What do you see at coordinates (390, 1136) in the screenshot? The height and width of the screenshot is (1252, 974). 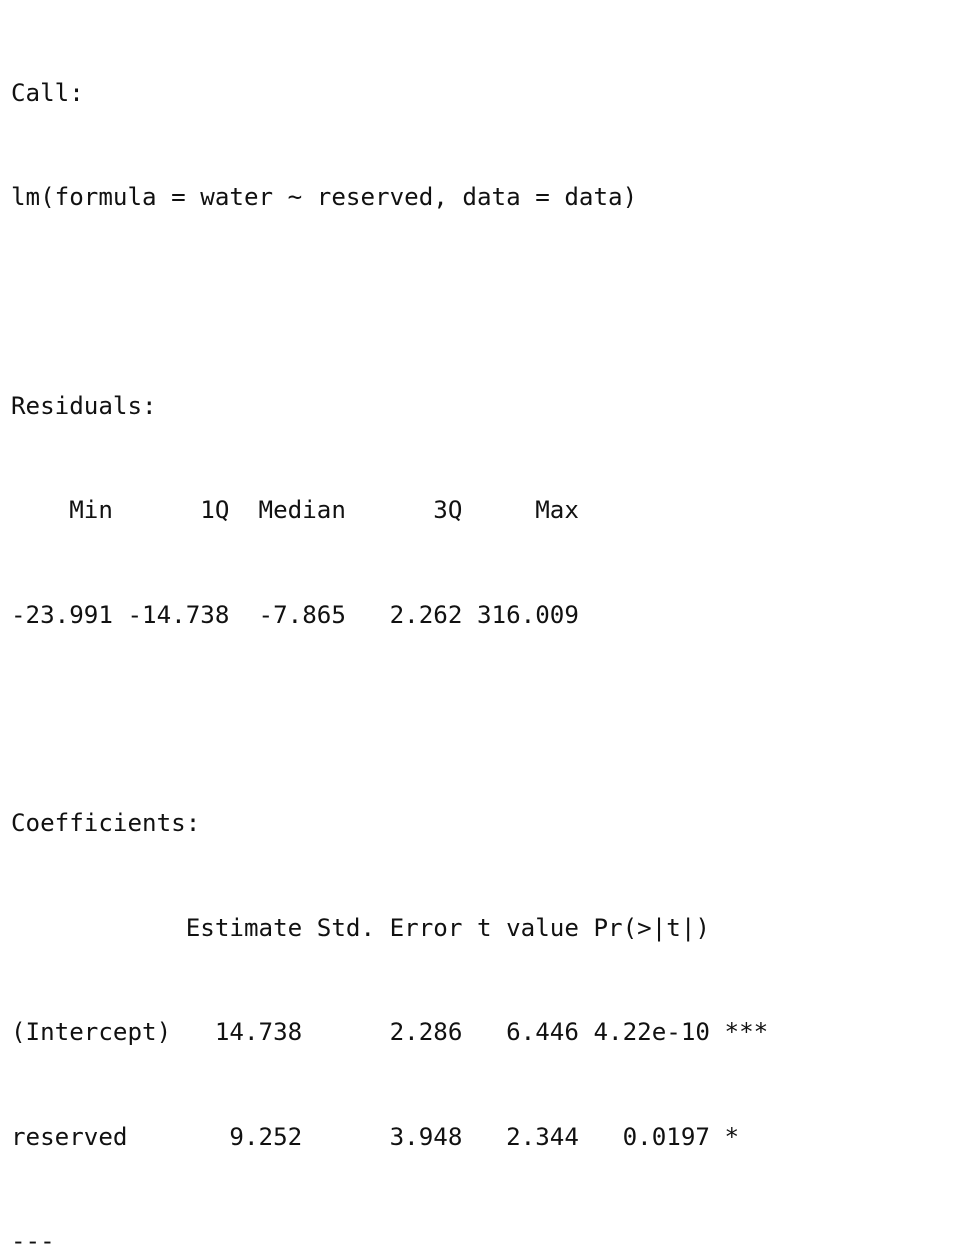 I see `coefficient-row-reserved: reserved 9.252 3.948 2.344 0.0197 *` at bounding box center [390, 1136].